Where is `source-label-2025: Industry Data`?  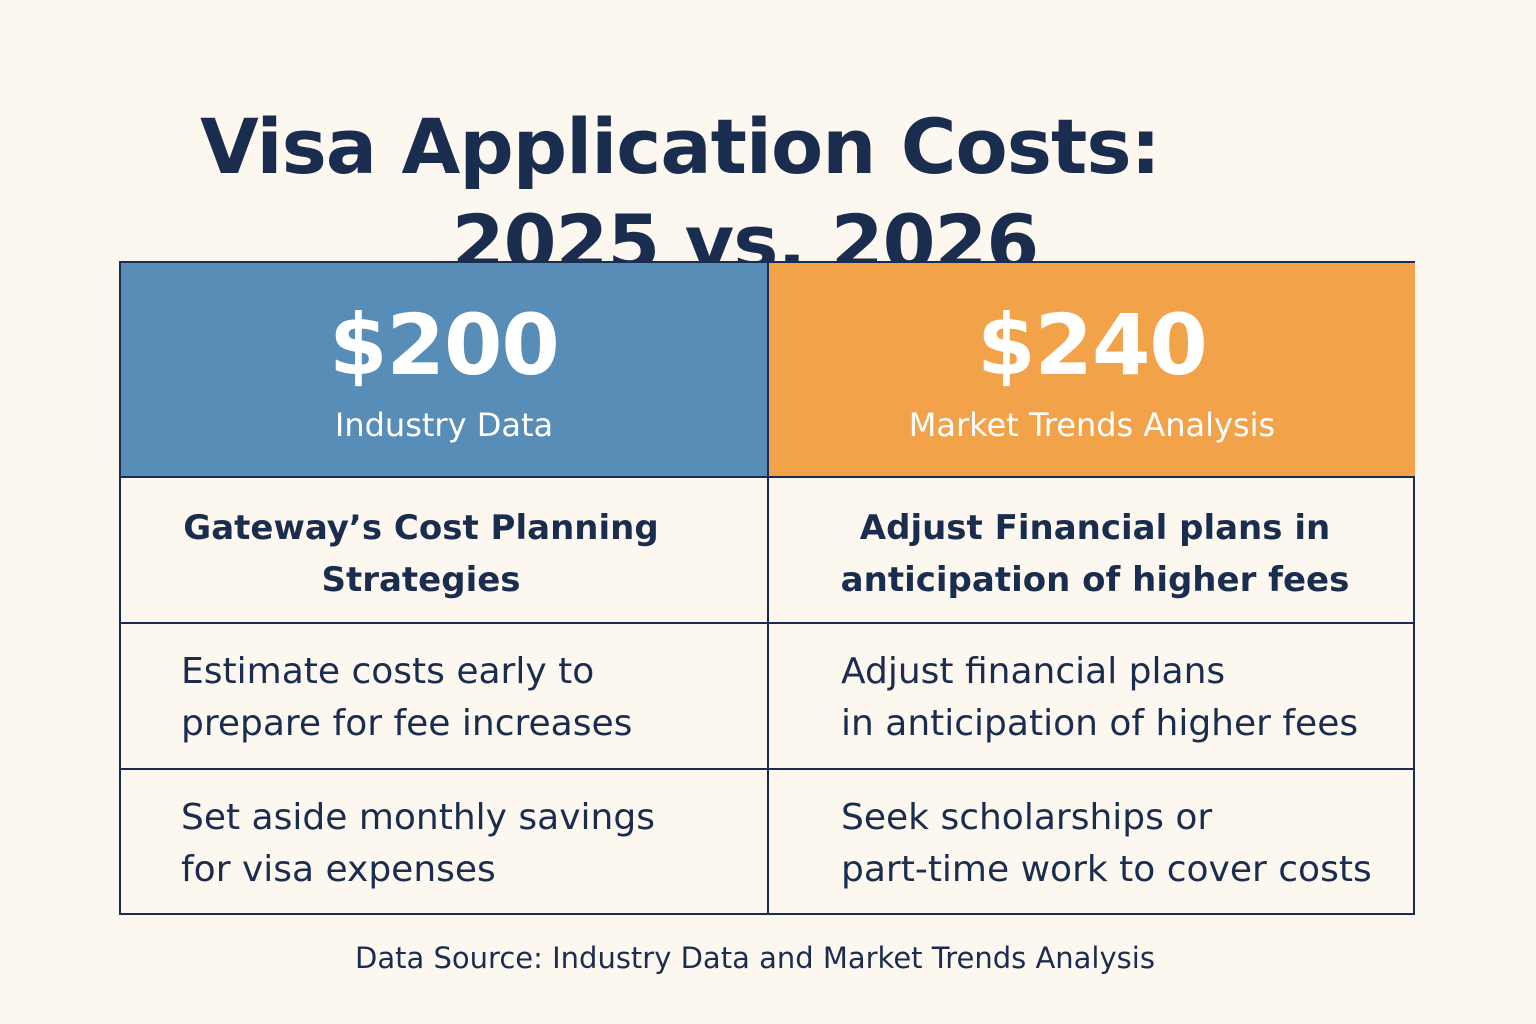
source-label-2025: Industry Data is located at coordinates (444, 425).